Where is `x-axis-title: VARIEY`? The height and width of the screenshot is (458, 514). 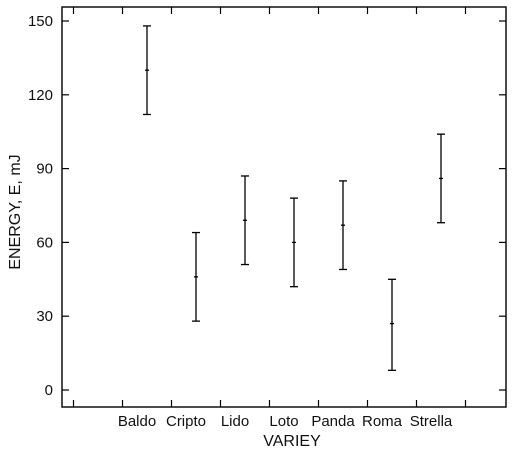 x-axis-title: VARIEY is located at coordinates (292, 441).